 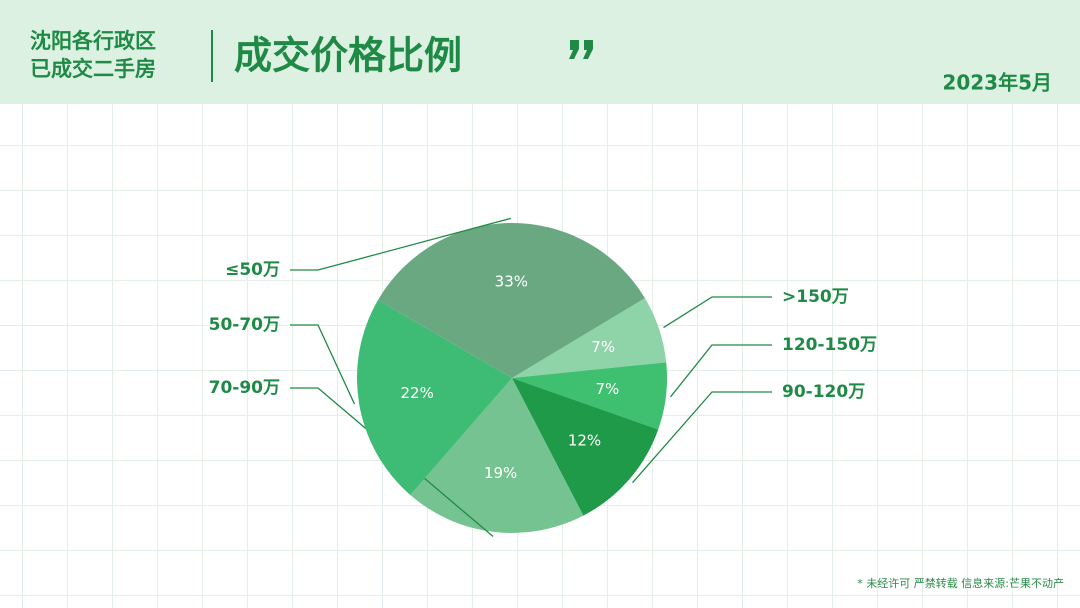 What do you see at coordinates (500, 473) in the screenshot?
I see `slice-label: 19%` at bounding box center [500, 473].